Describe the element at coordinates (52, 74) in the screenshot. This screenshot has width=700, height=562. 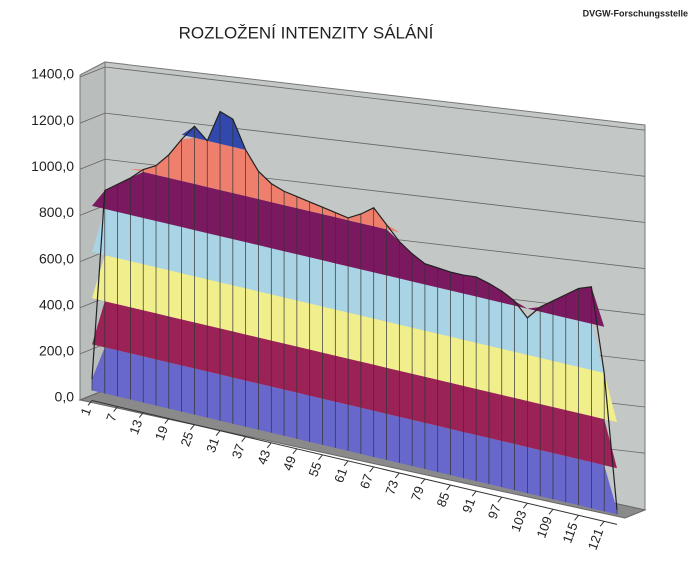
I see `y-tick-label: 1400,0` at that location.